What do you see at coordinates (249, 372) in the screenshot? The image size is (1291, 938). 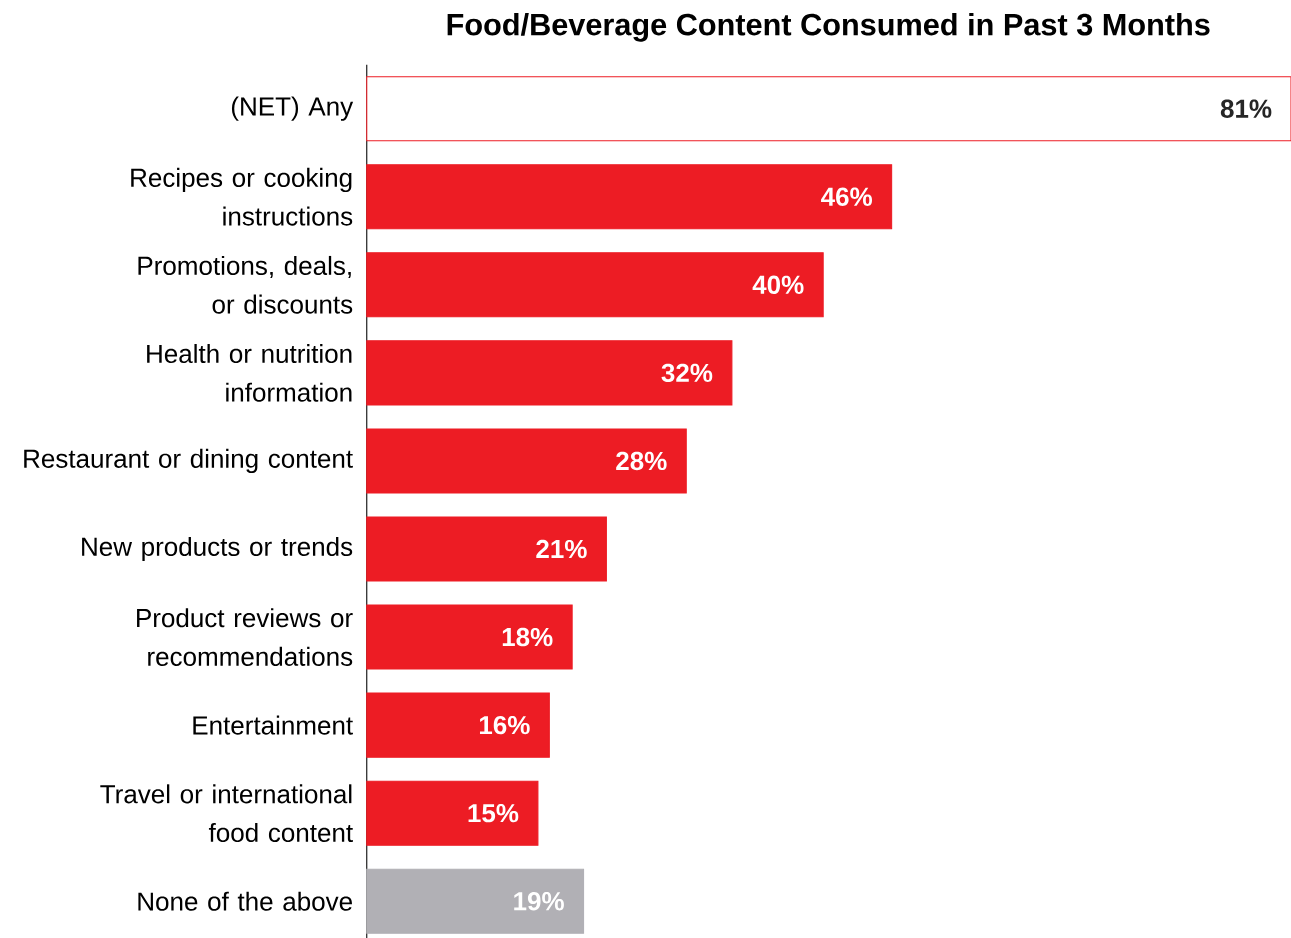 I see `y-tick-label: Health or nutrition information` at bounding box center [249, 372].